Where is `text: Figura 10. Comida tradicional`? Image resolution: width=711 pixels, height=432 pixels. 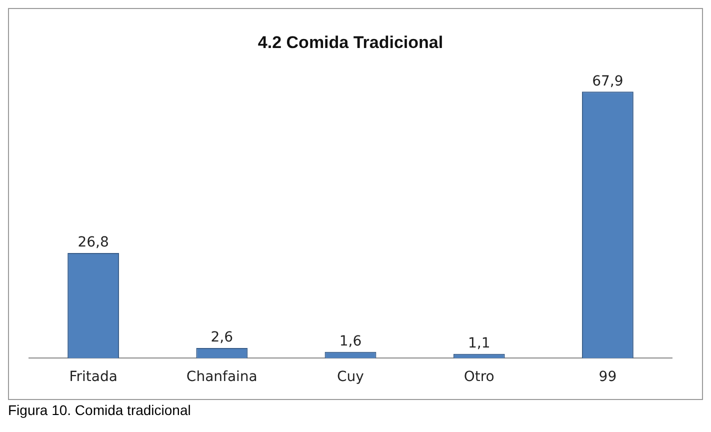
text: Figura 10. Comida tradicional is located at coordinates (100, 410).